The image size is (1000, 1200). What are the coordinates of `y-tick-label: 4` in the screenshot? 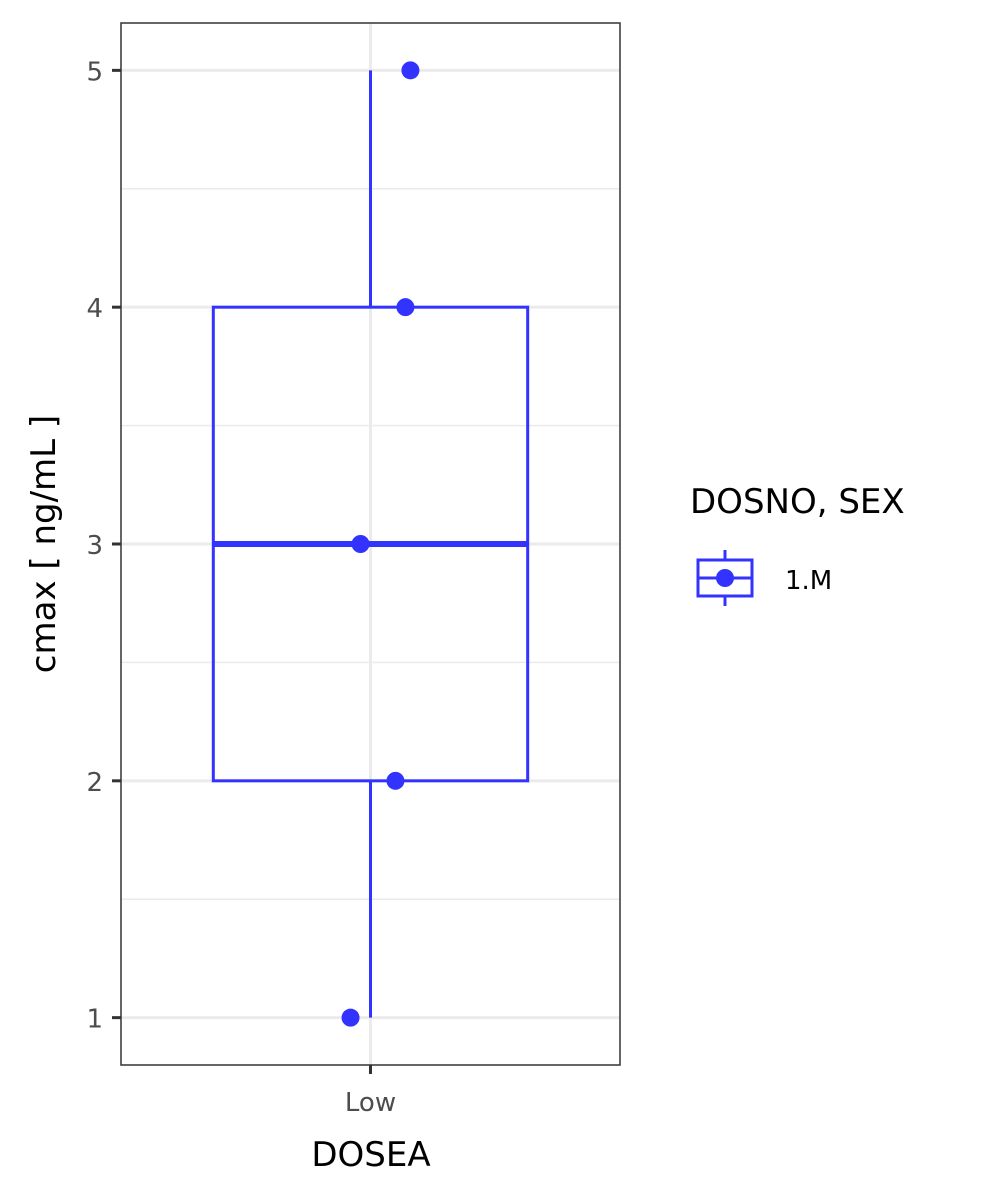 It's located at (94, 309).